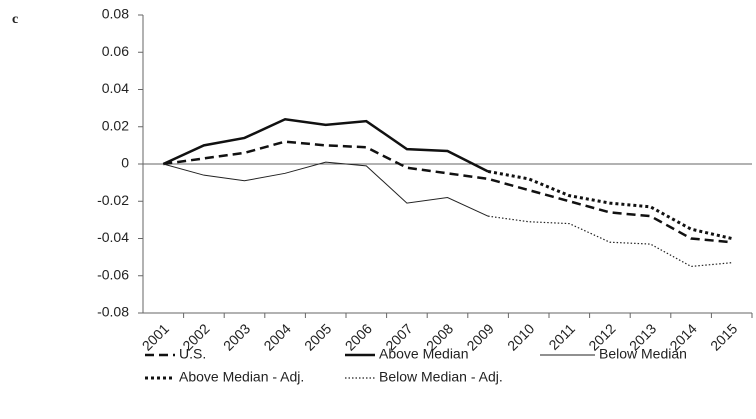 The height and width of the screenshot is (419, 756). What do you see at coordinates (115, 51) in the screenshot?
I see `y-tick-label: 0.06` at bounding box center [115, 51].